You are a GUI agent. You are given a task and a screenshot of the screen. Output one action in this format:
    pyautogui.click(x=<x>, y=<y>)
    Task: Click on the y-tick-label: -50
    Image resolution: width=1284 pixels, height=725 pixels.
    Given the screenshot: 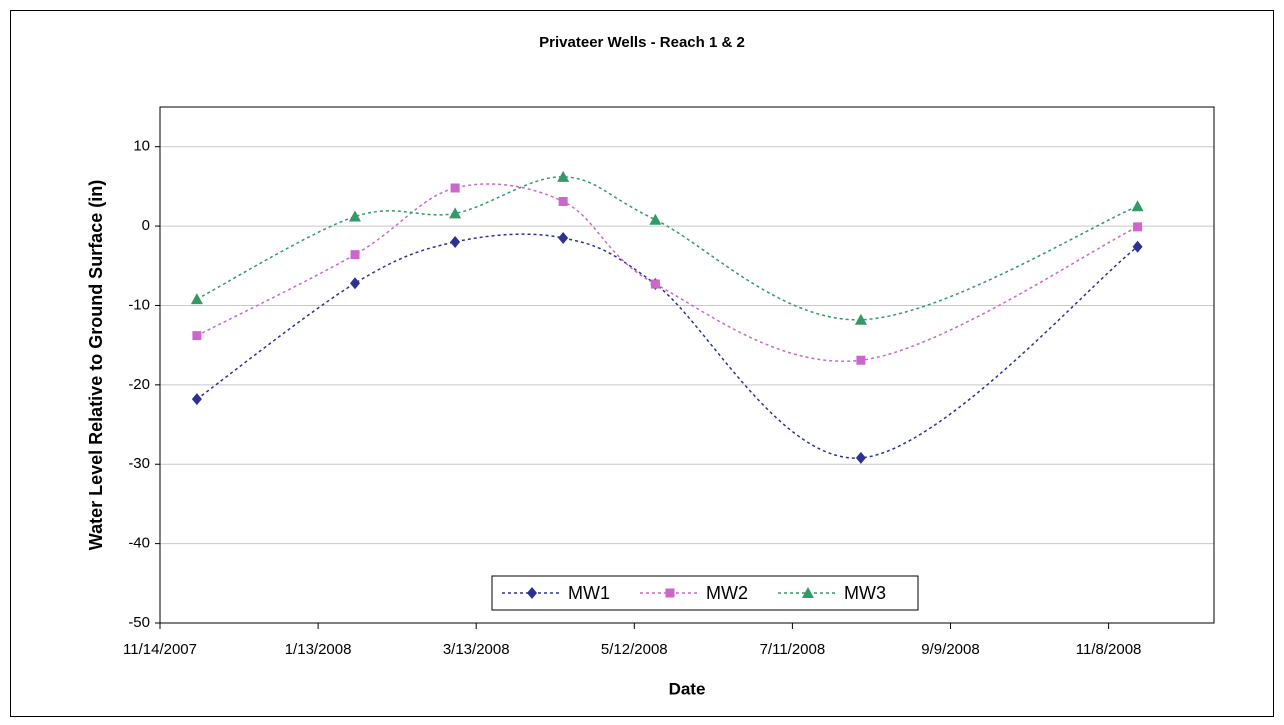 What is the action you would take?
    pyautogui.click(x=139, y=622)
    